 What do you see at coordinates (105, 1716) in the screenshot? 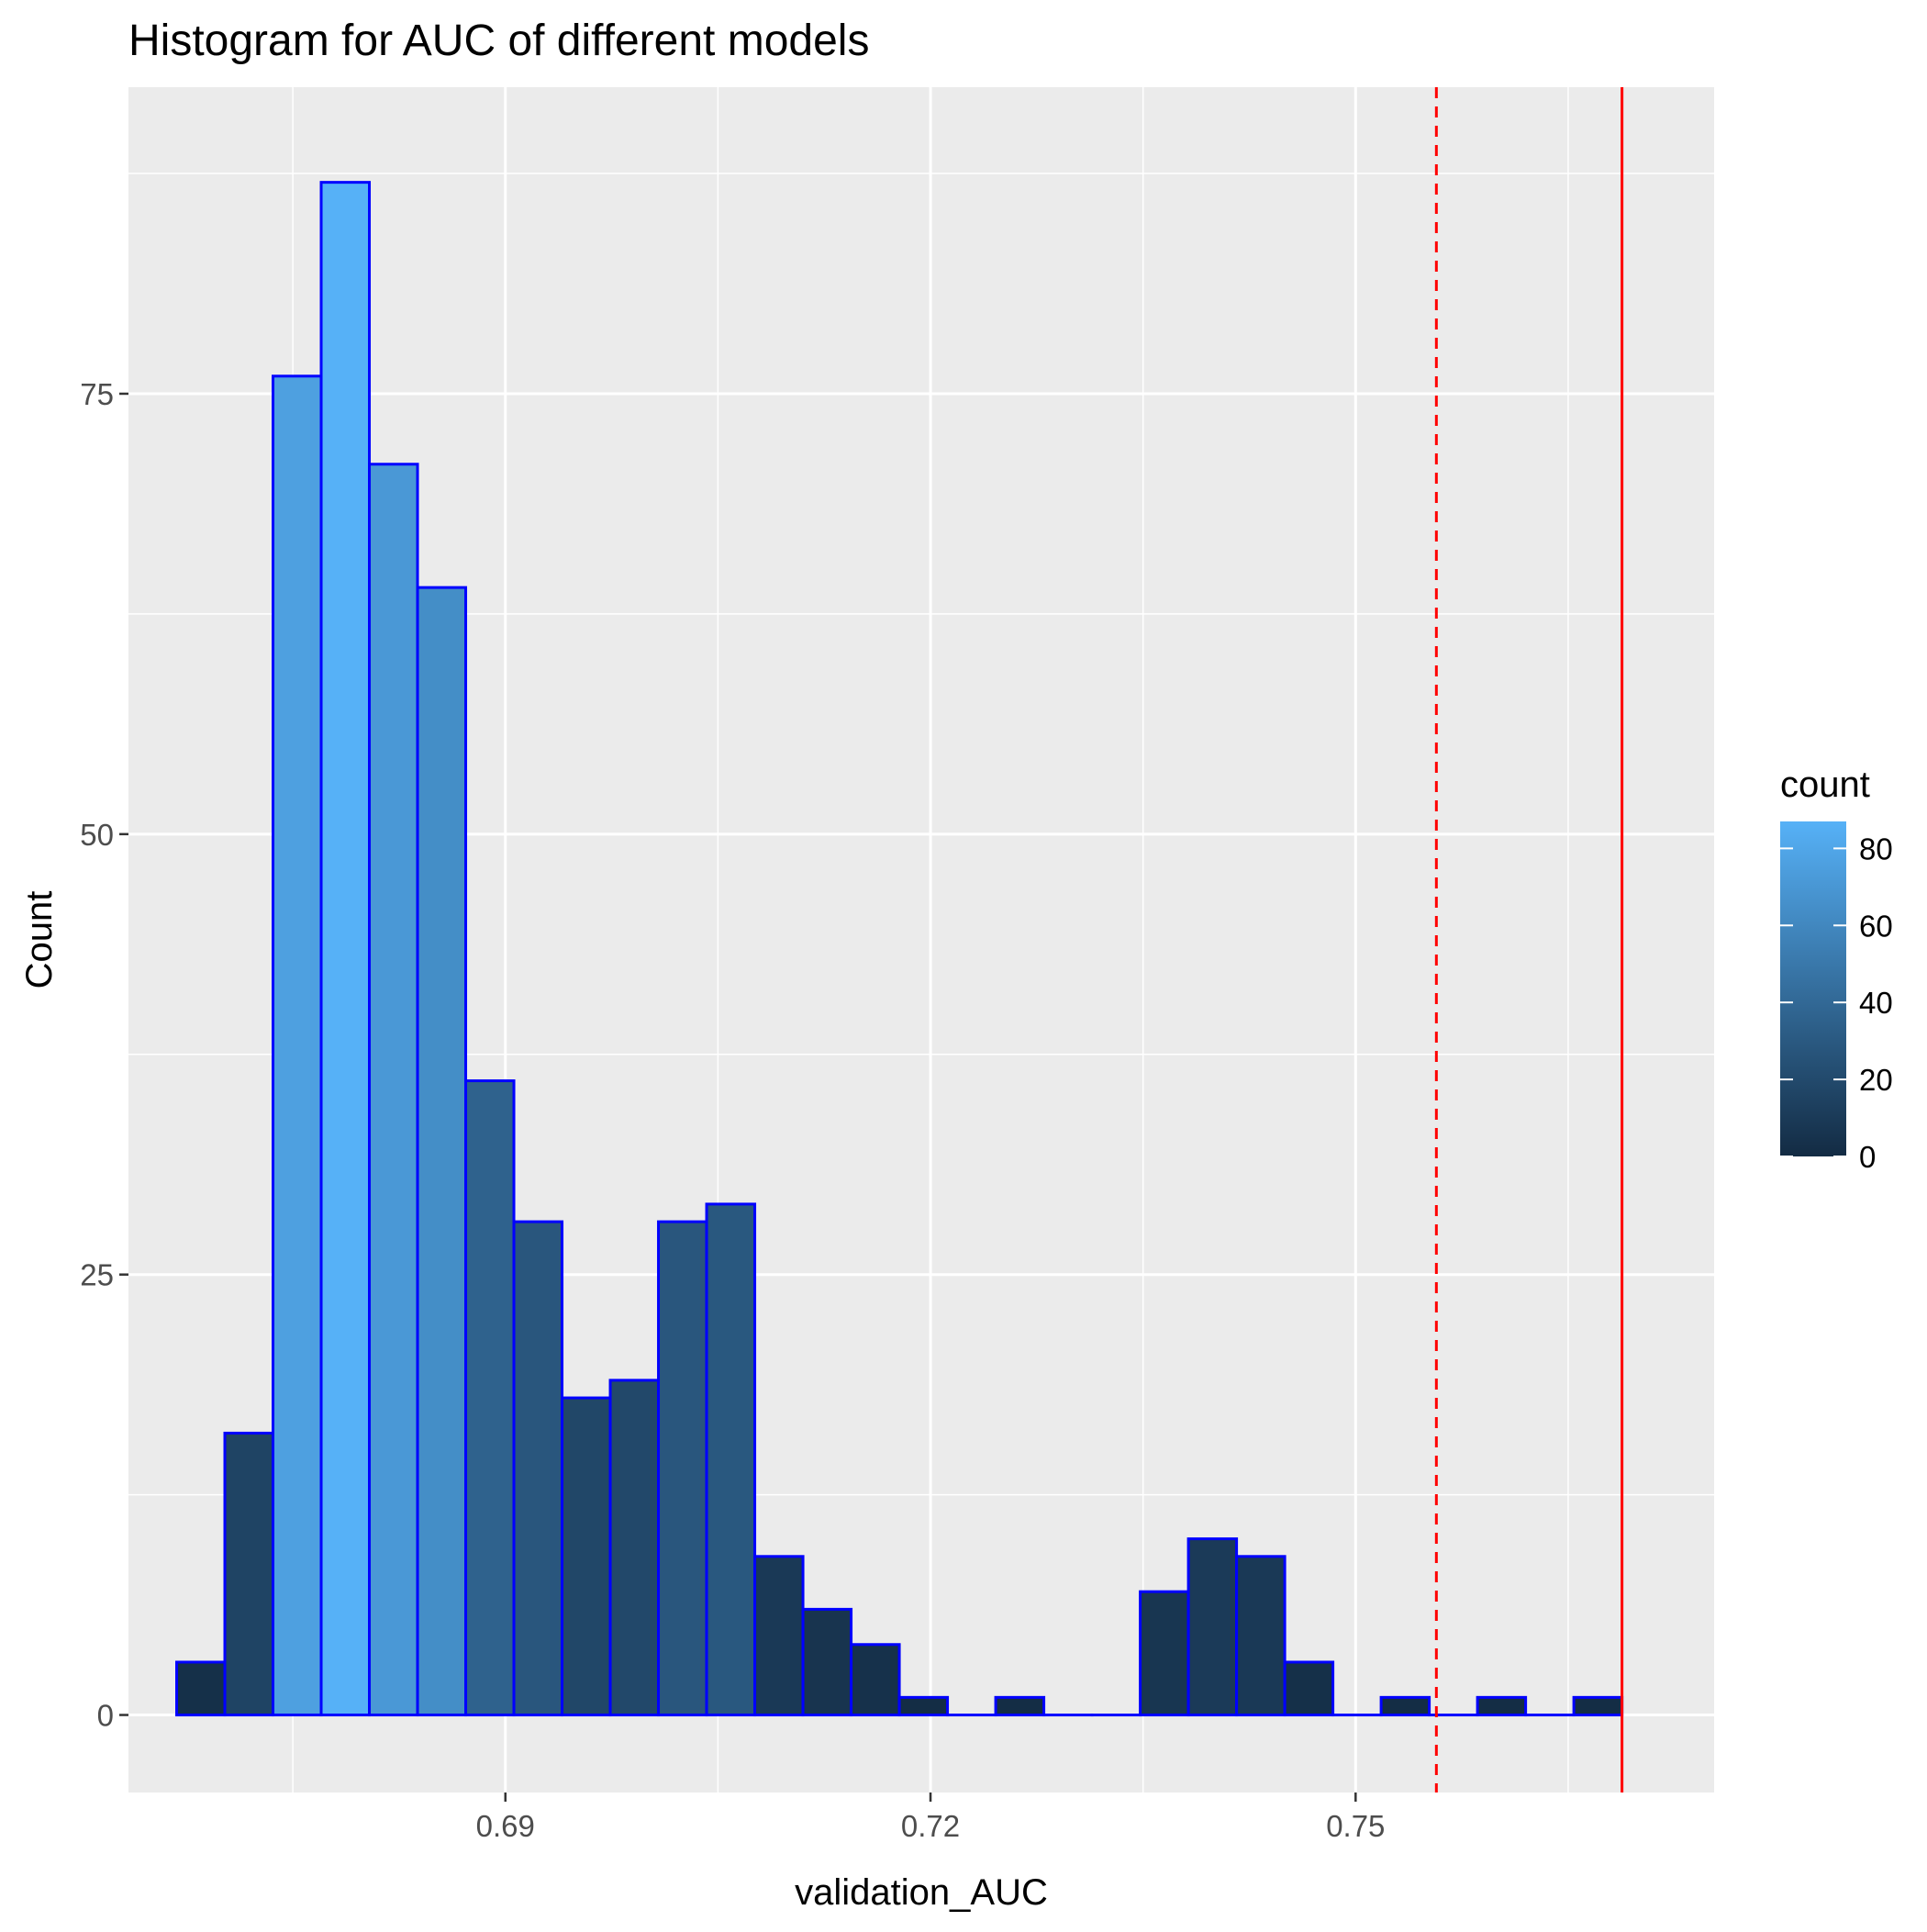
I see `y-tick-label: 0` at bounding box center [105, 1716].